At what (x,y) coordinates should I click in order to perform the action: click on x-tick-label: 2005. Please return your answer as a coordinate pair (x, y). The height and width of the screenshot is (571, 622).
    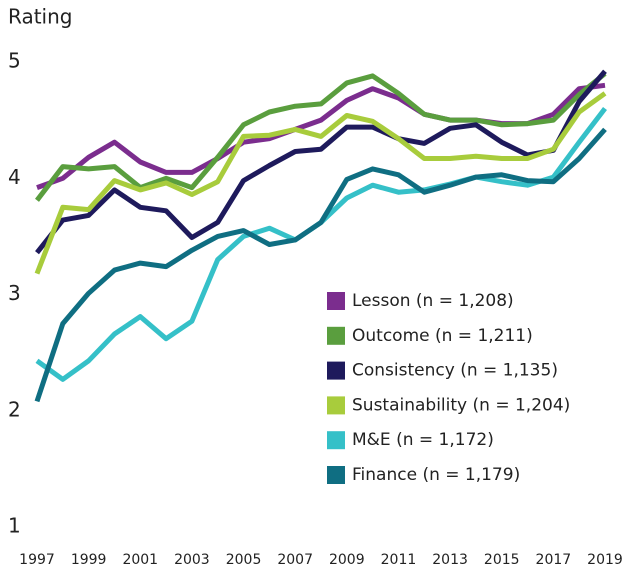
    Looking at the image, I should click on (244, 560).